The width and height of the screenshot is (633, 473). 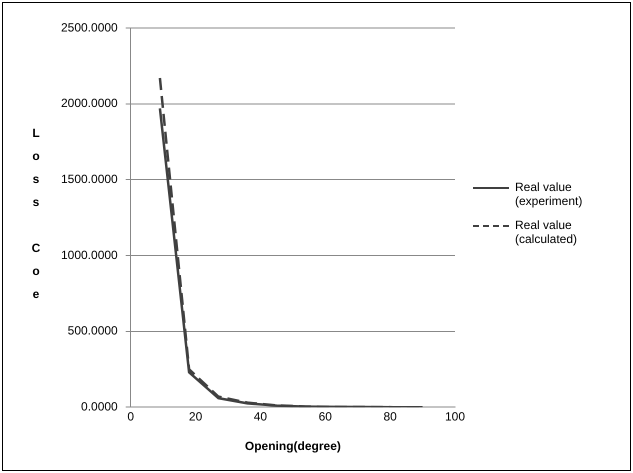 What do you see at coordinates (546, 232) in the screenshot?
I see `legend-label: Real value (calculated)` at bounding box center [546, 232].